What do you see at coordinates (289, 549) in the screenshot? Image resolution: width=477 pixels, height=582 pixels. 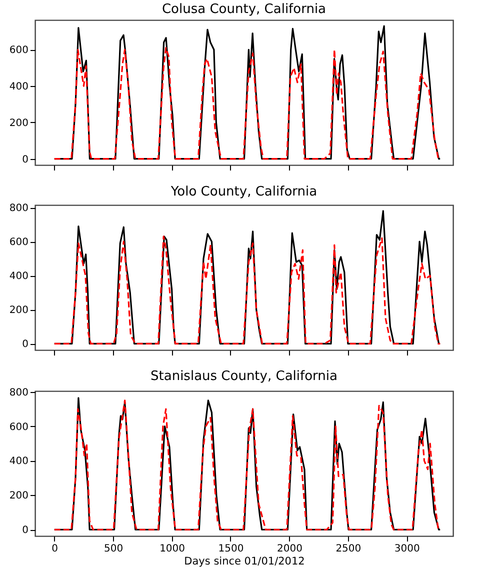 I see `x-tick-label: 2000` at bounding box center [289, 549].